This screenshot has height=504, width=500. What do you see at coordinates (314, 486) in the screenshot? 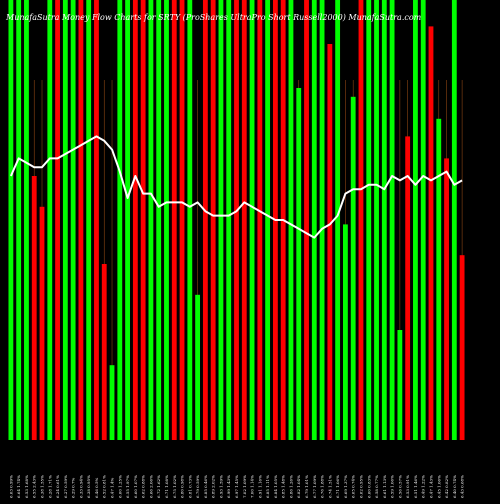
I see `x-tick-label: 6.77 1.09%` at bounding box center [314, 486].